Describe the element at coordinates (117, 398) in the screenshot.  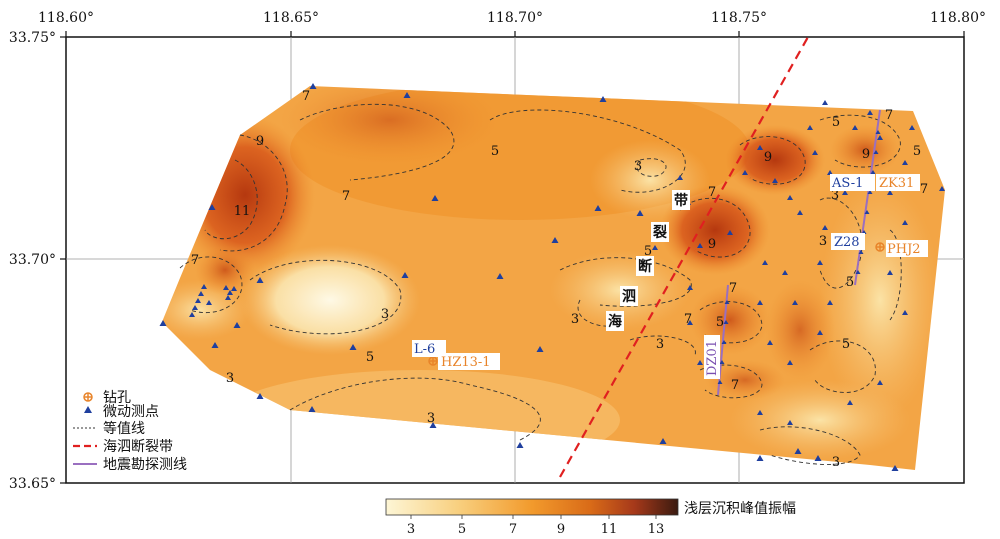
I see `legend-label-borehole: 钻孔` at that location.